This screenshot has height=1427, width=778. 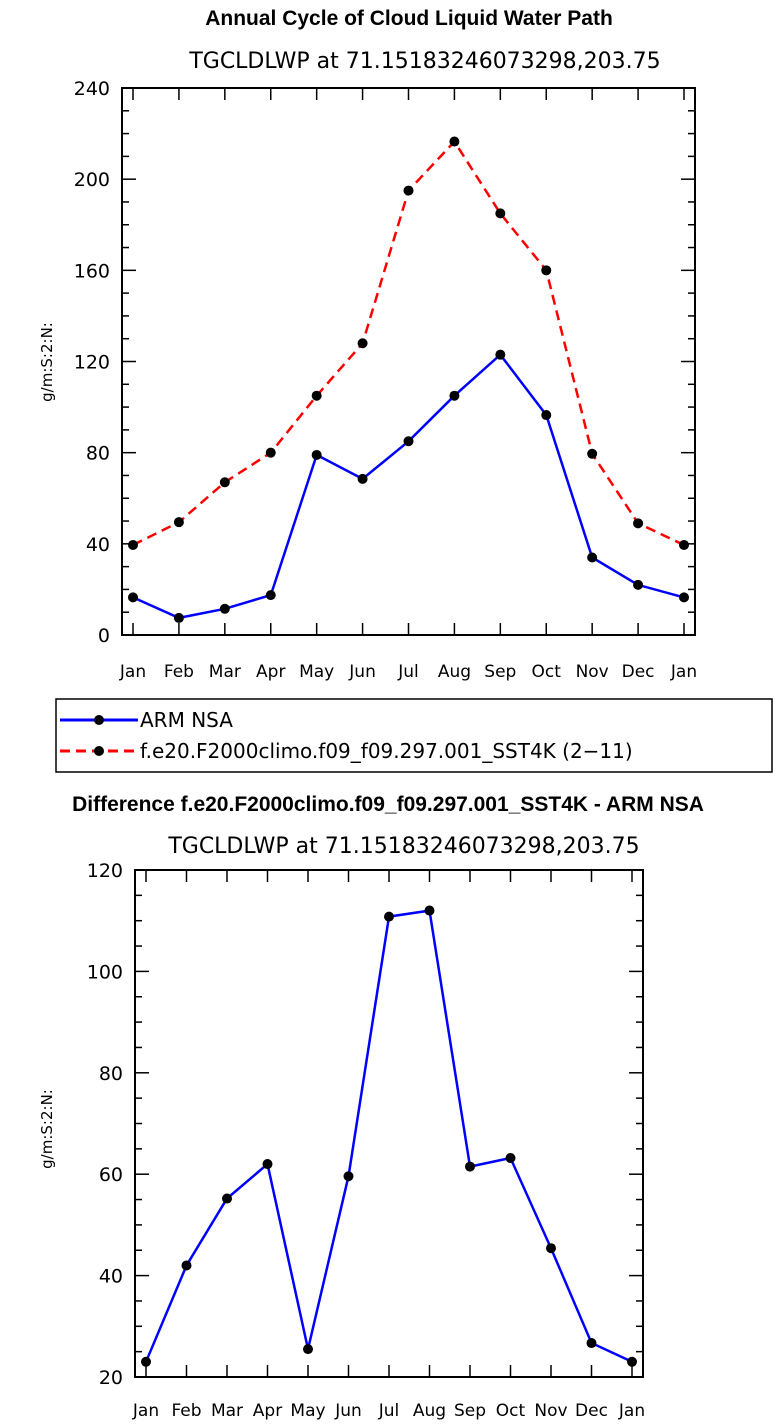 I want to click on y-tick-label: 160, so click(x=92, y=271).